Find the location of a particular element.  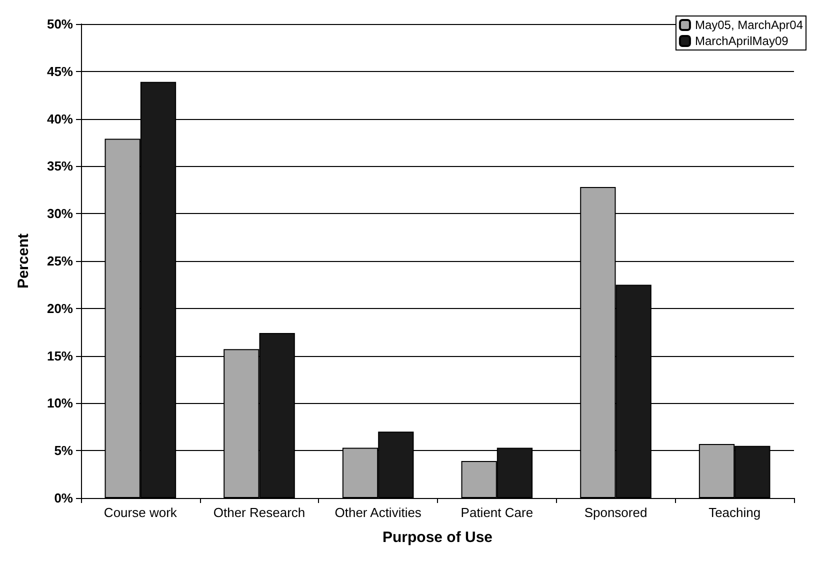

x-tick-label: Other Activities is located at coordinates (378, 512).